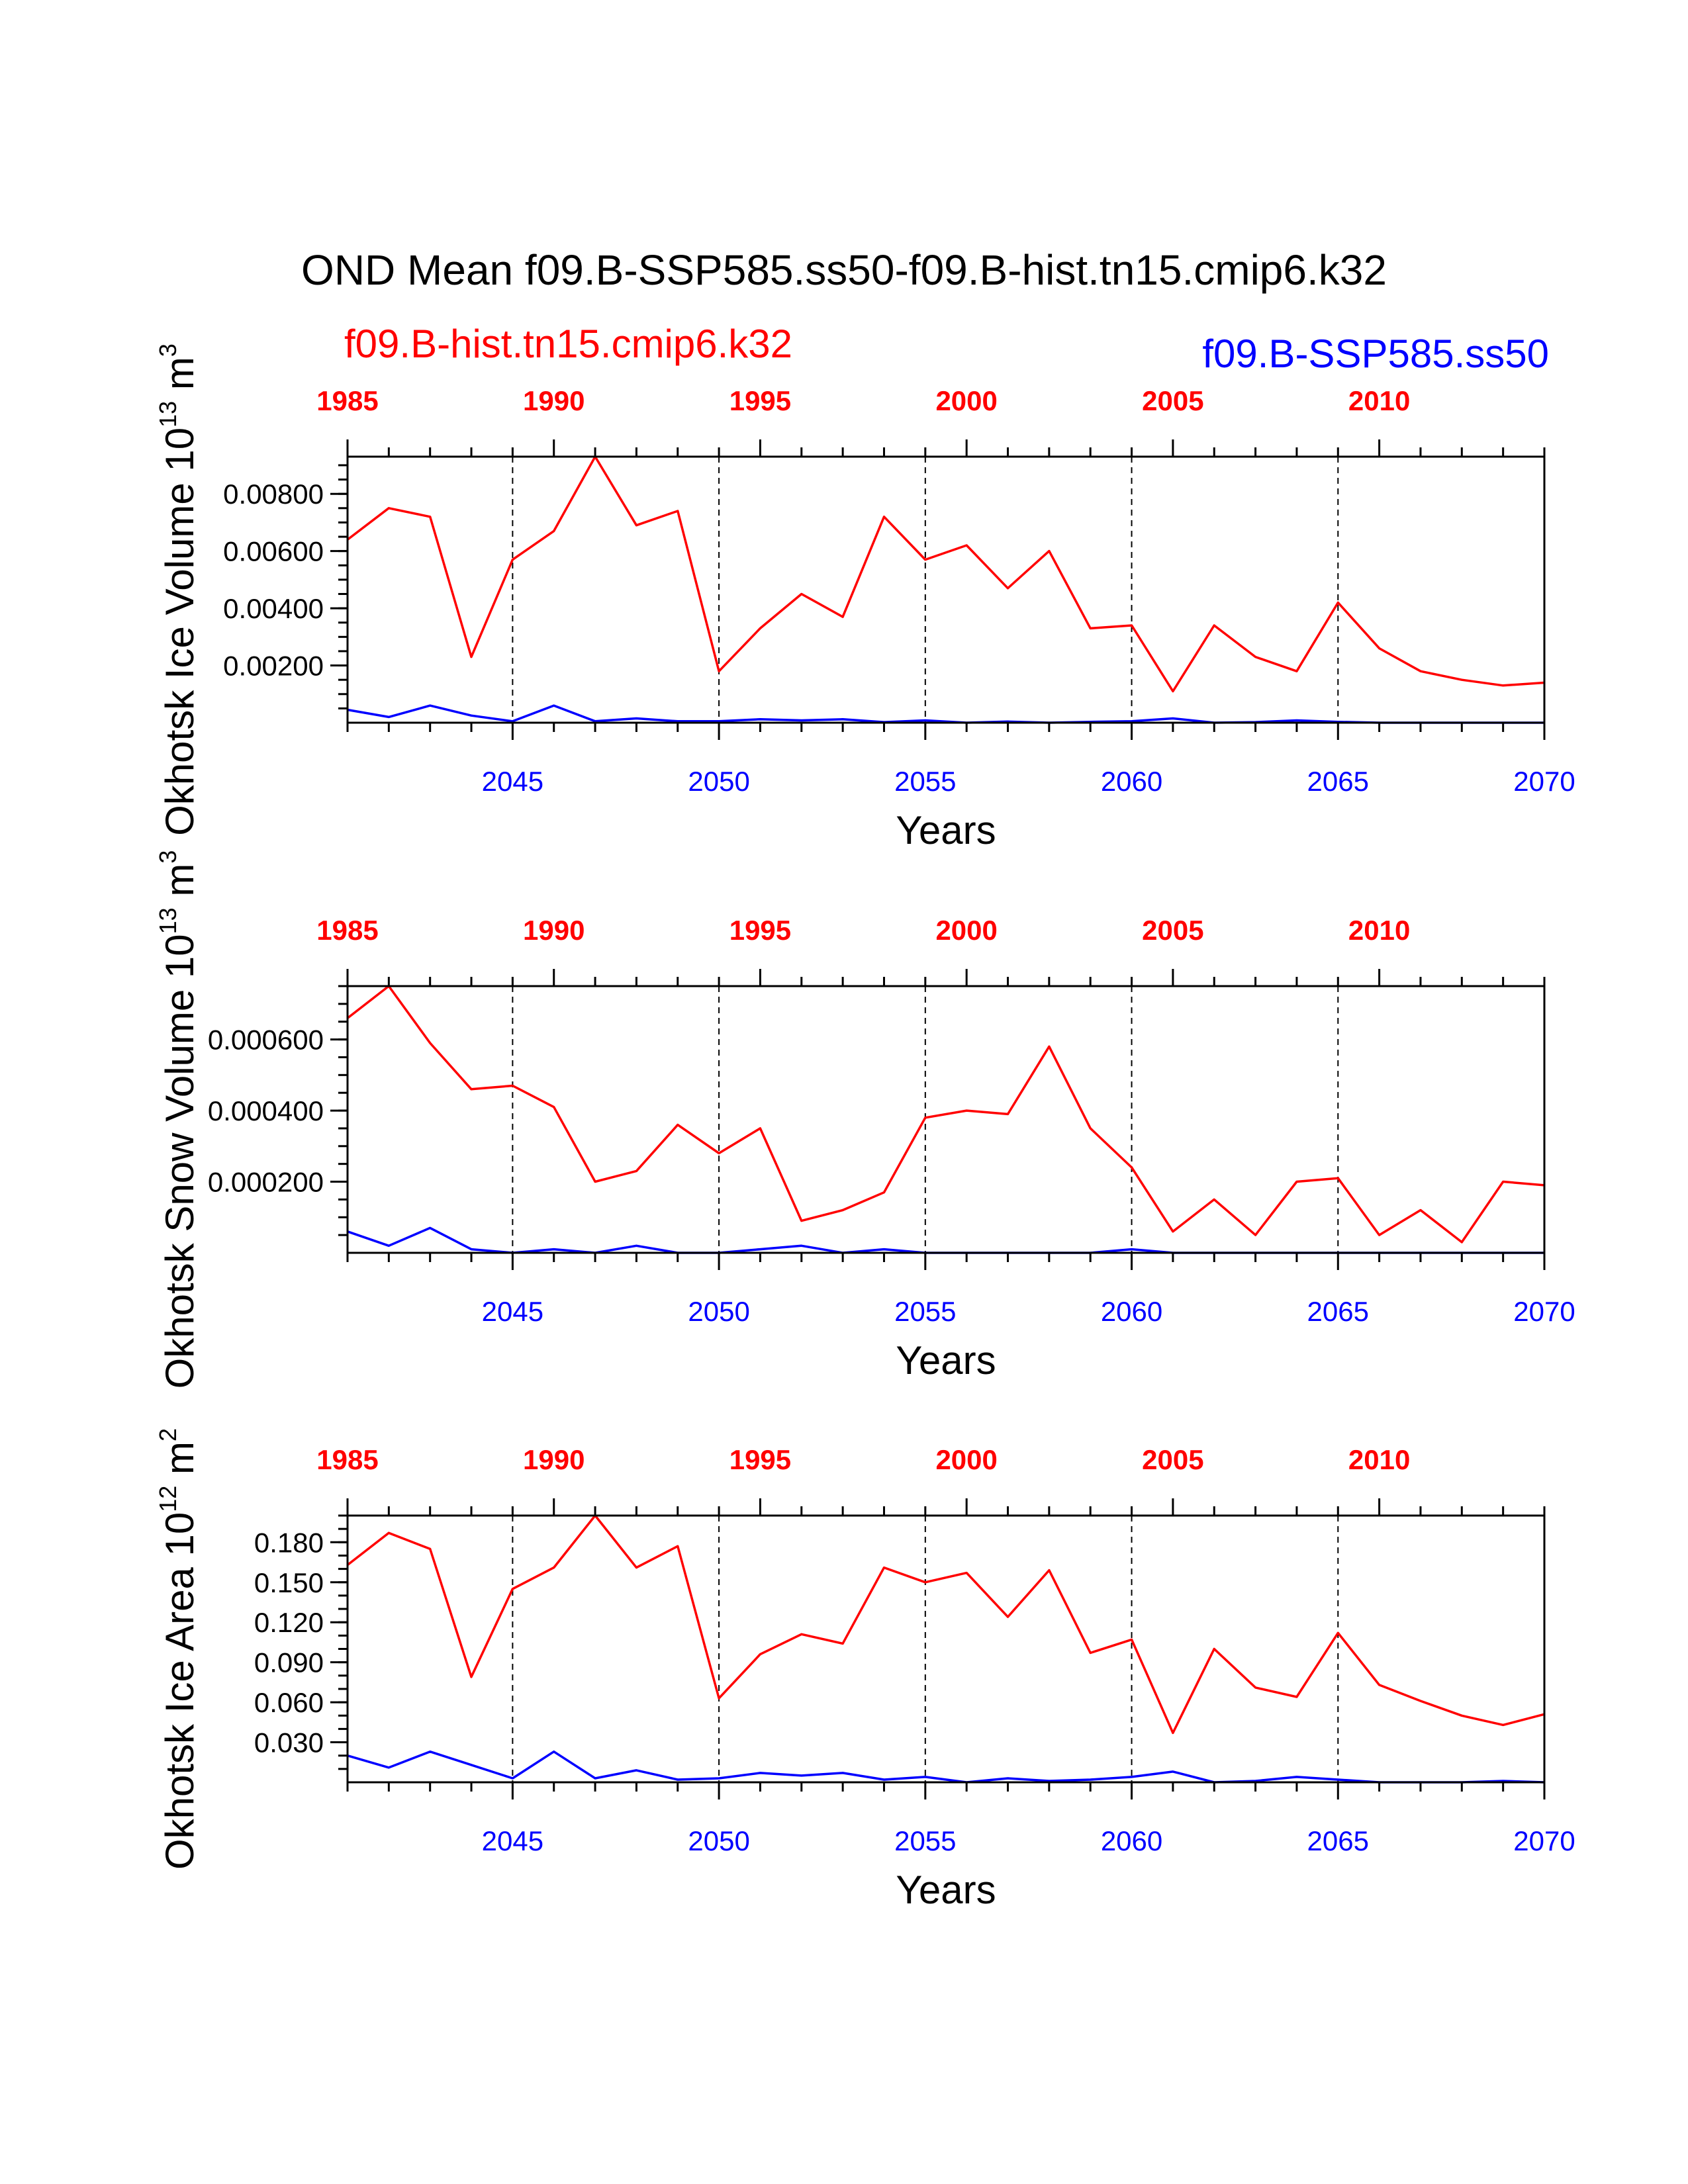  I want to click on y-tick-label: 0.030, so click(289, 1743).